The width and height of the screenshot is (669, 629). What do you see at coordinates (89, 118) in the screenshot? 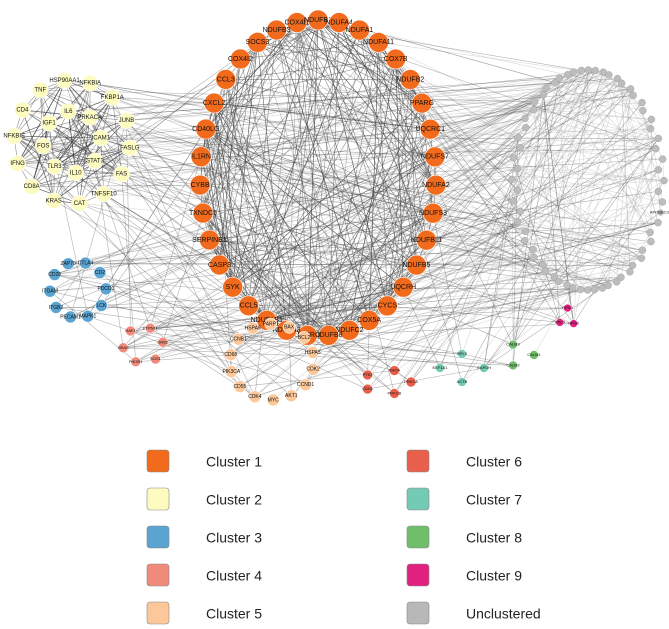
I see `node-label: PRKACA` at bounding box center [89, 118].